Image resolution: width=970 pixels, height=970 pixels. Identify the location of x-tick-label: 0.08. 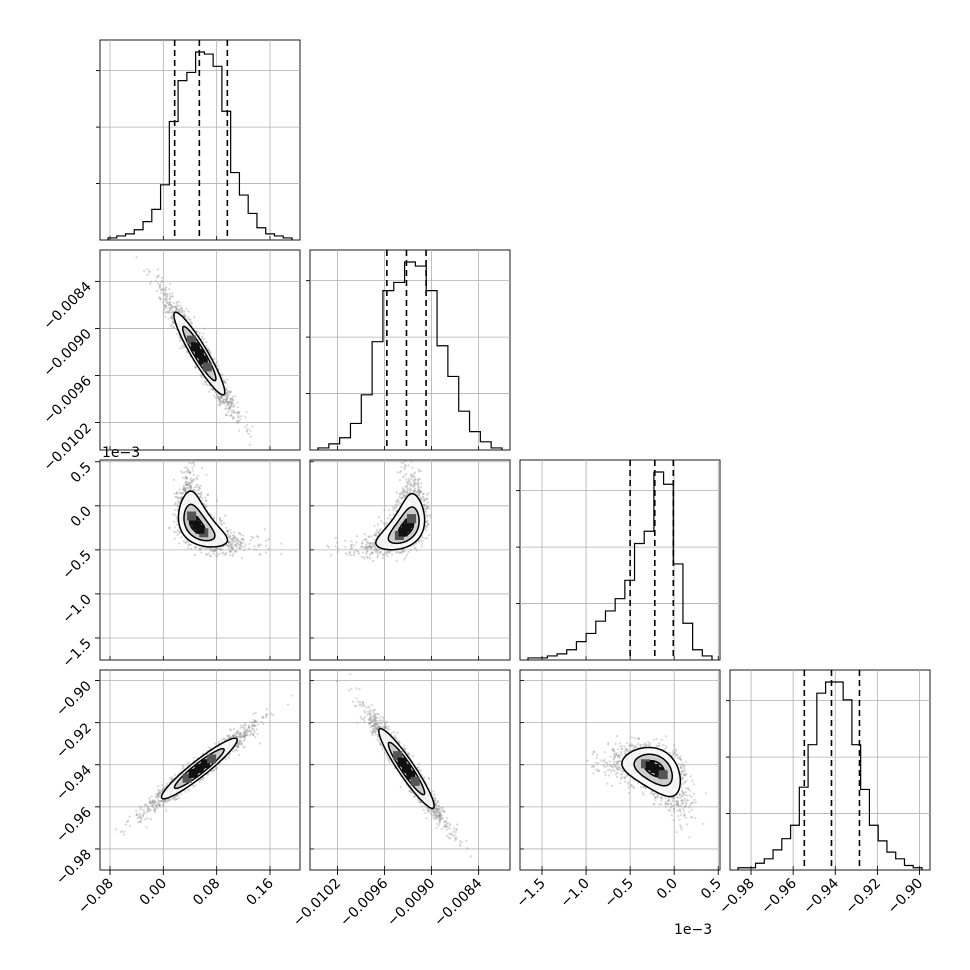
(206, 892).